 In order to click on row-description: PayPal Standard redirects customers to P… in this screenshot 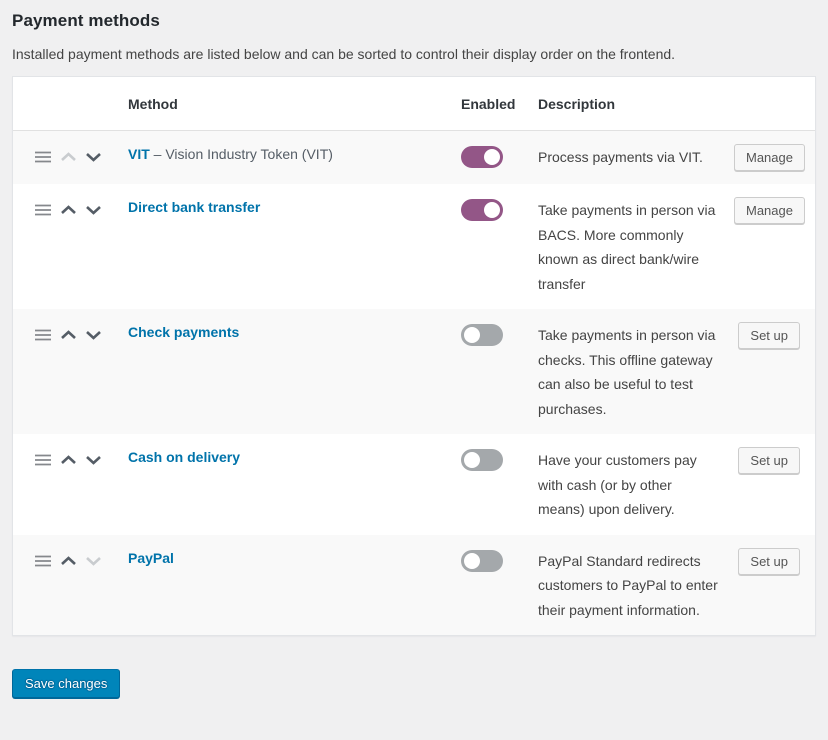, I will do `click(628, 585)`.